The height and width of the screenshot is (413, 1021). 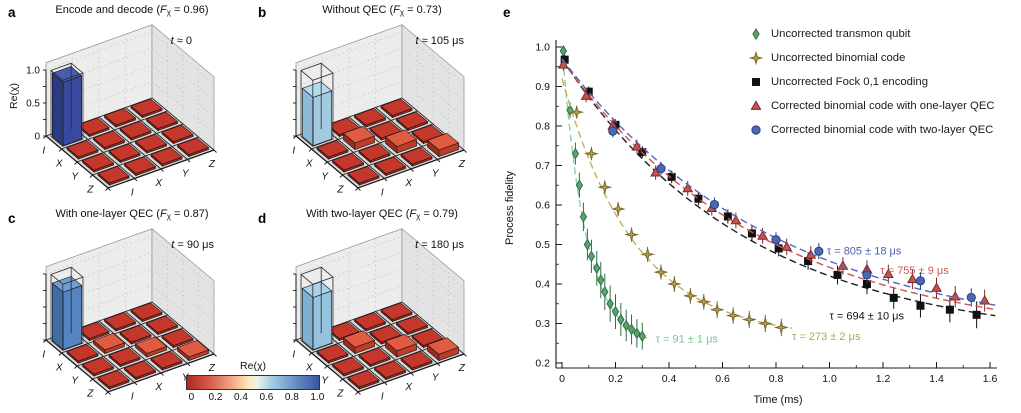 I want to click on legend-item: Uncorrected binomial code, so click(x=871, y=58).